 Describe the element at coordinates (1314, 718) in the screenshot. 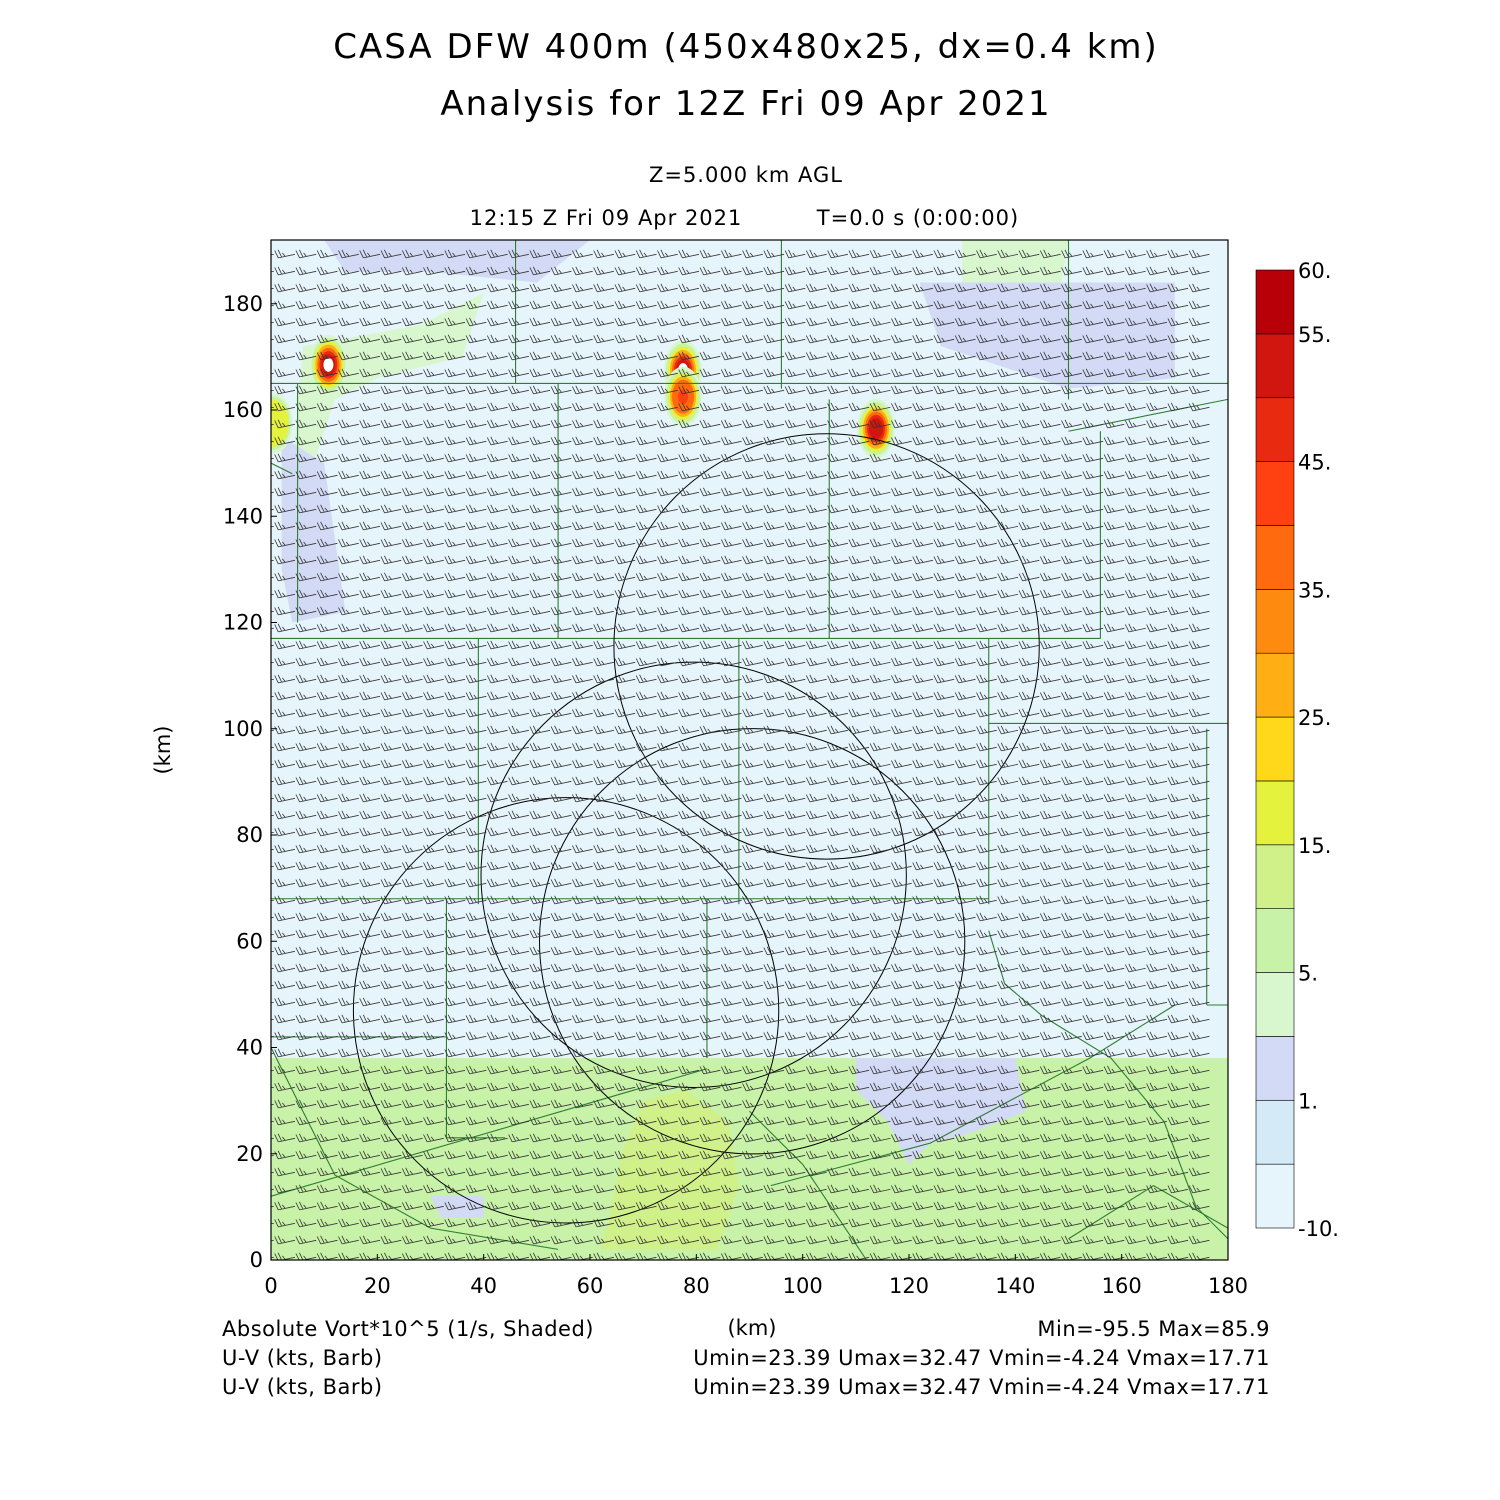

I see `colorbar-tick-label: 25.` at that location.